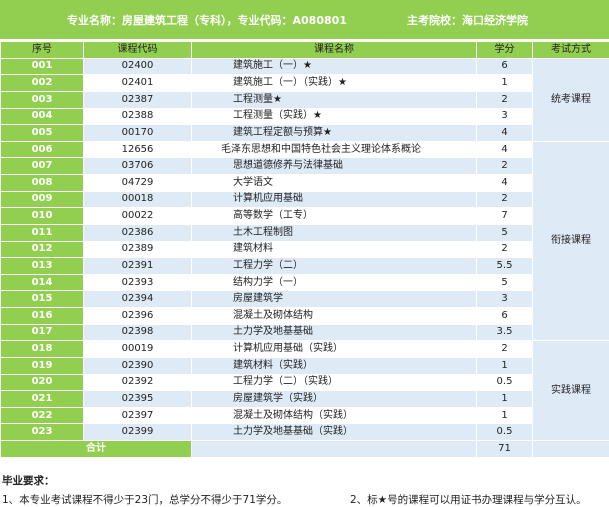  I want to click on row-course-code: 00018, so click(137, 199).